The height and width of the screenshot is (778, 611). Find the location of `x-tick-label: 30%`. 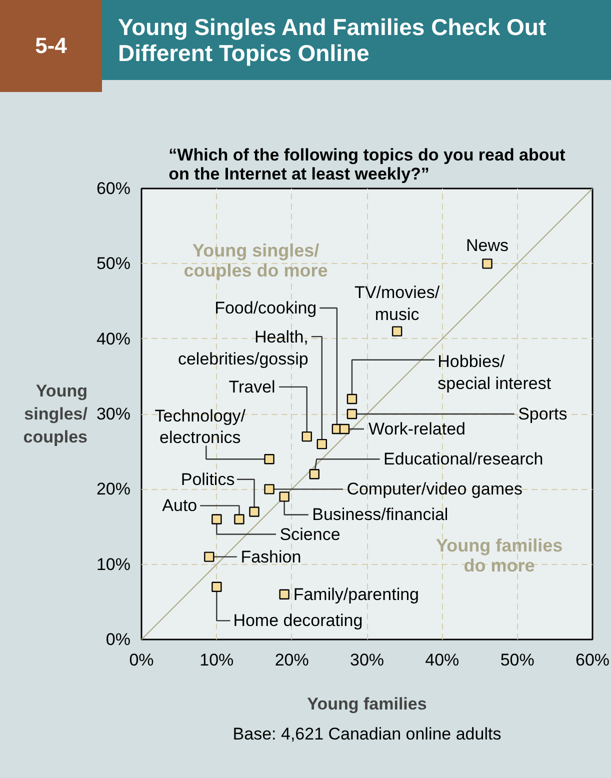

x-tick-label: 30% is located at coordinates (367, 660).